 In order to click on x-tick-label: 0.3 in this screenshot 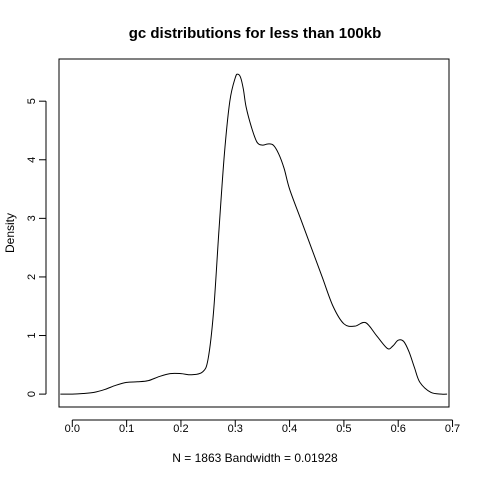, I will do `click(235, 429)`.